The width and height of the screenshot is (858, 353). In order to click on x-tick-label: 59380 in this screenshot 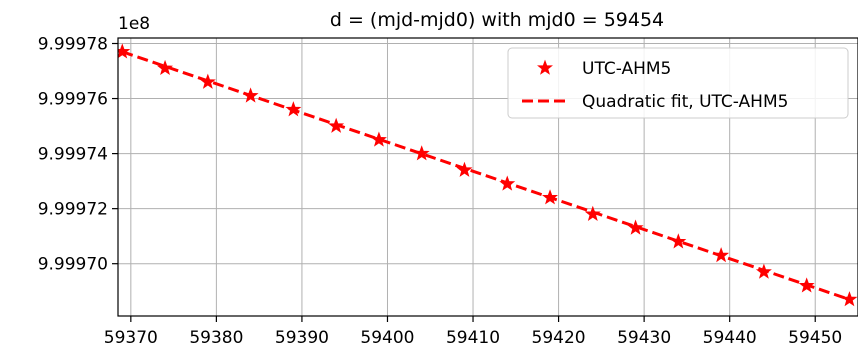, I will do `click(216, 338)`.